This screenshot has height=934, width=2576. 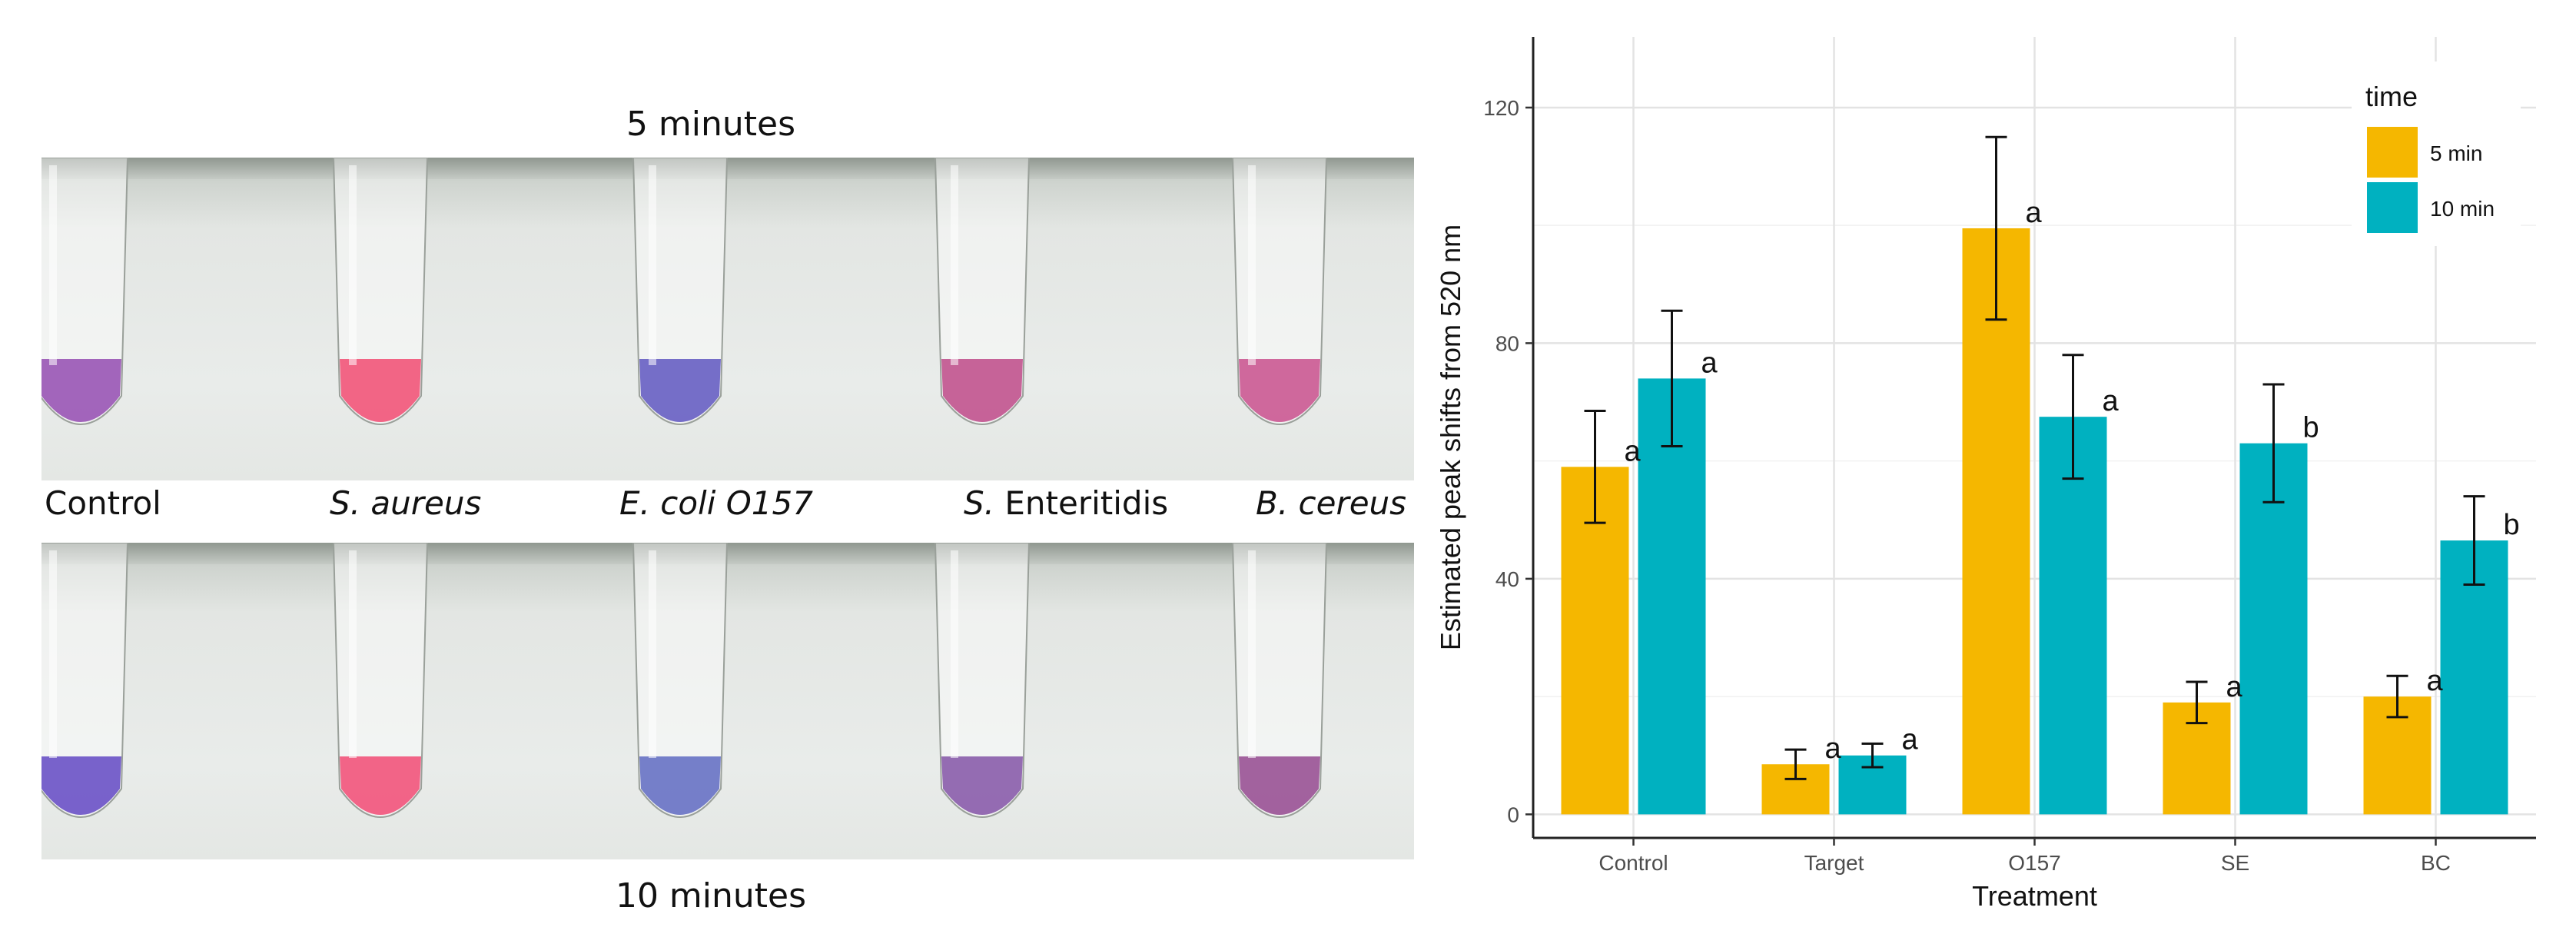 What do you see at coordinates (103, 503) in the screenshot?
I see `sample-label-control: Control` at bounding box center [103, 503].